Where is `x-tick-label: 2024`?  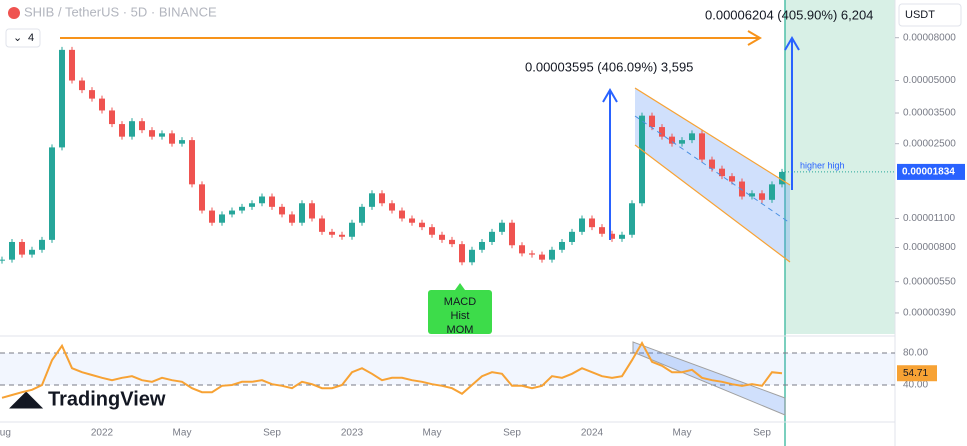
x-tick-label: 2024 is located at coordinates (592, 433).